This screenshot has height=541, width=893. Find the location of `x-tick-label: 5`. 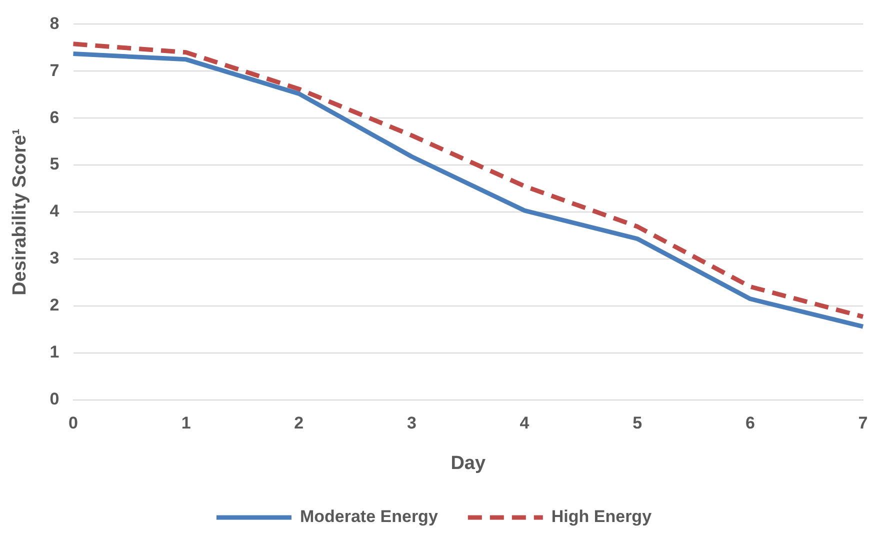

x-tick-label: 5 is located at coordinates (637, 423).